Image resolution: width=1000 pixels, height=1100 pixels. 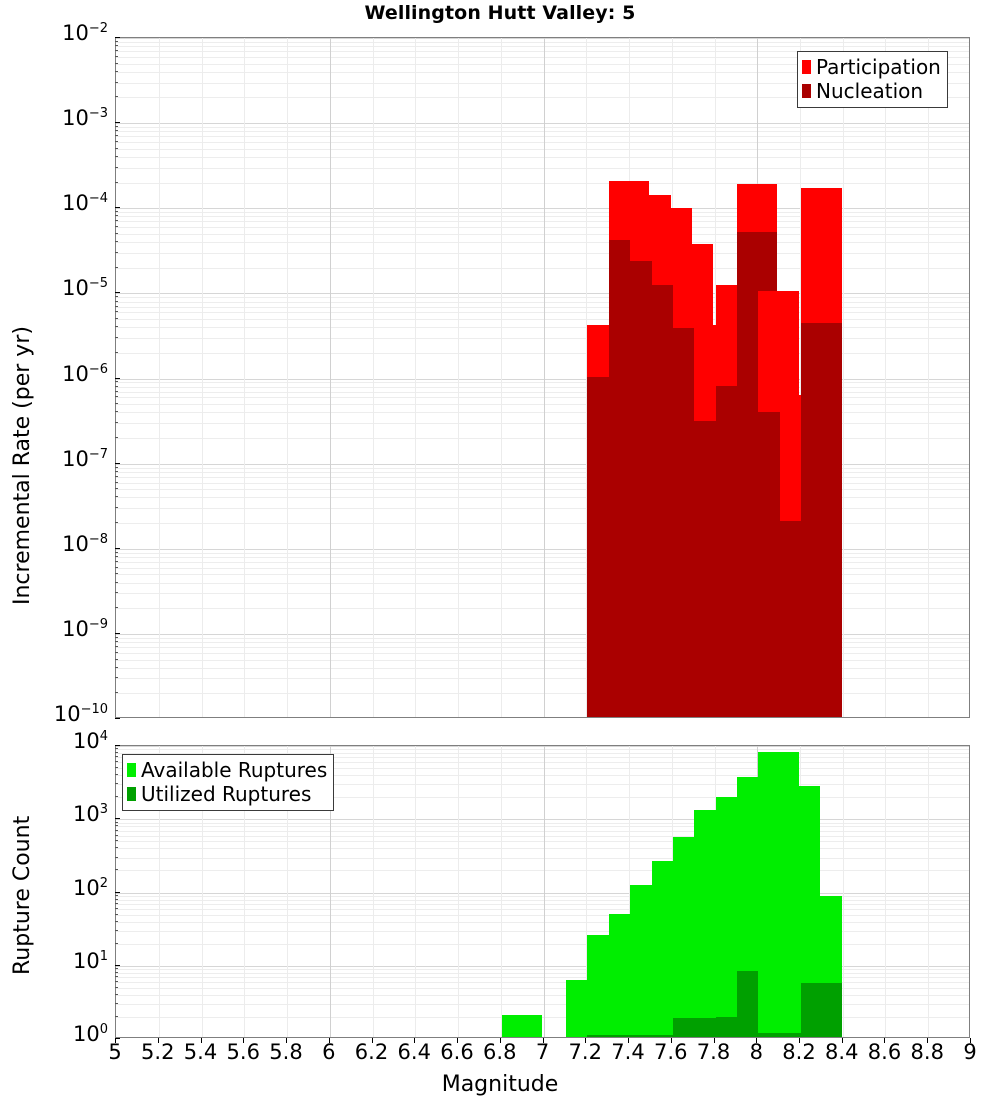 What do you see at coordinates (286, 1052) in the screenshot?
I see `x-tick-label: 5.8` at bounding box center [286, 1052].